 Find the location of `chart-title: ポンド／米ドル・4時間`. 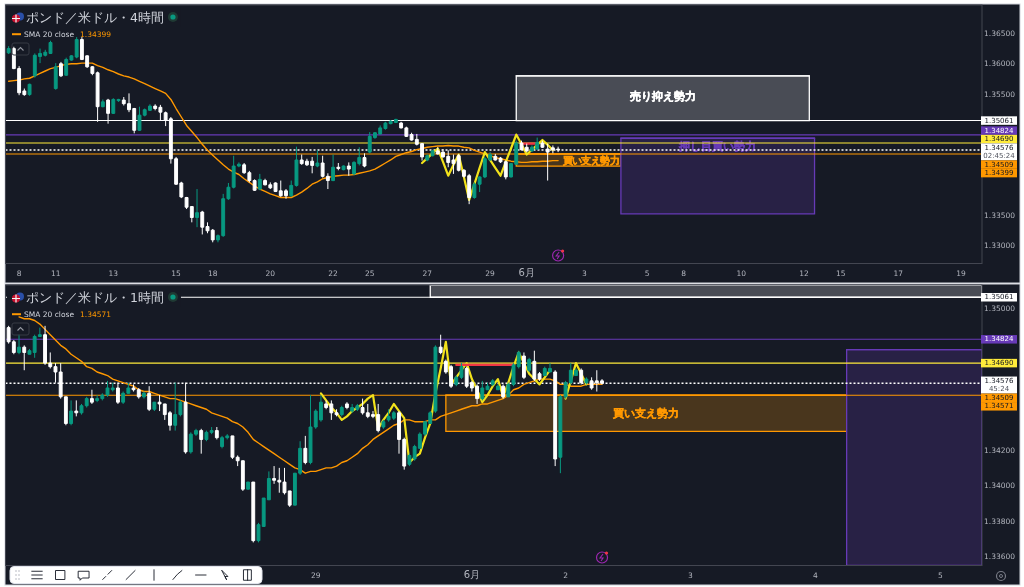

chart-title: ポンド／米ドル・4時間 is located at coordinates (95, 17).